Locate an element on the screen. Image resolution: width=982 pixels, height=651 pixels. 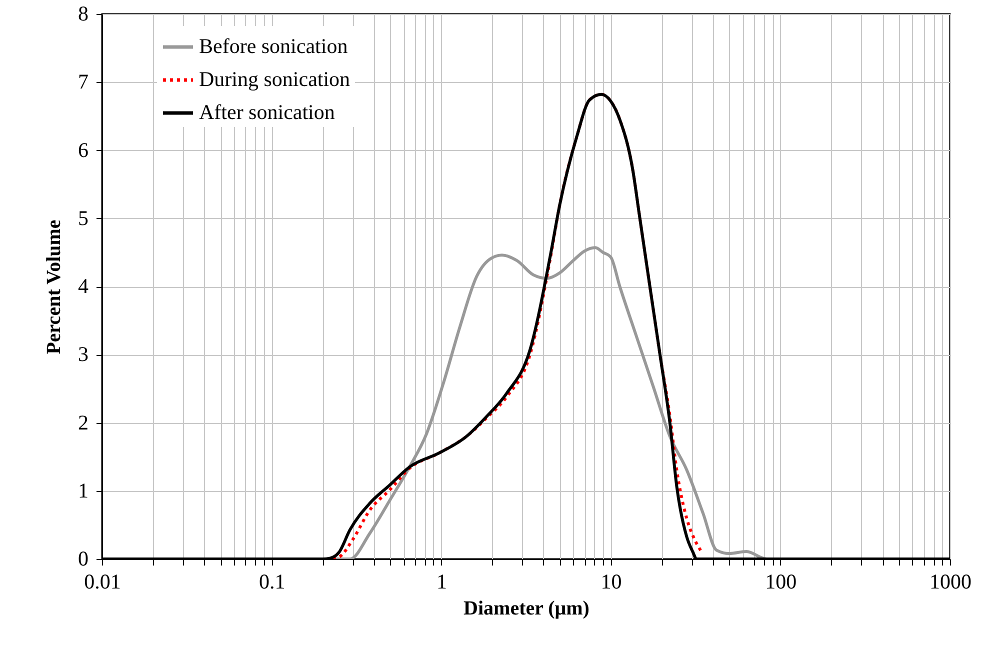
x-axis-title: Diameter (μm) is located at coordinates (527, 609).